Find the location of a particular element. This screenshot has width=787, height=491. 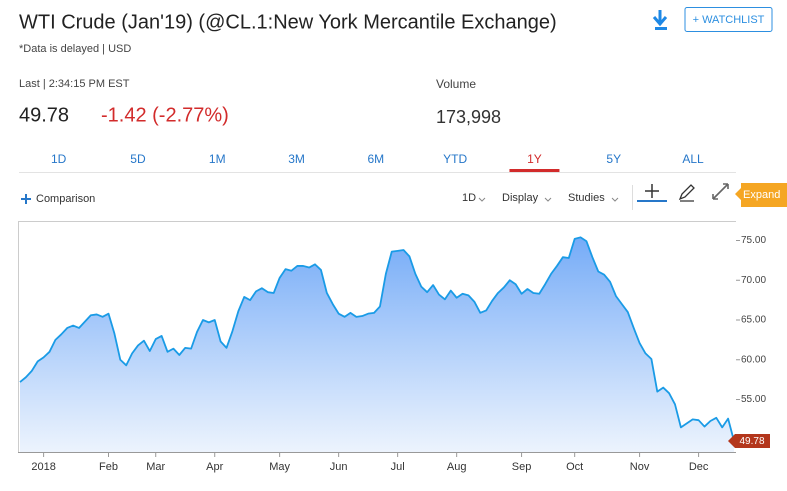

x-tick-label: Sep is located at coordinates (522, 467).